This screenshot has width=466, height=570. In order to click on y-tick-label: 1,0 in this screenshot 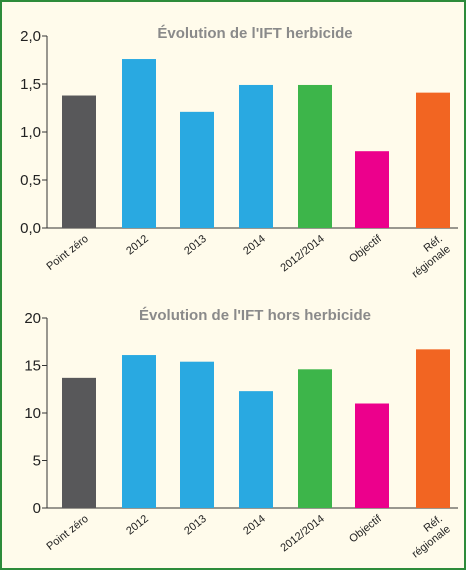, I will do `click(30, 132)`.